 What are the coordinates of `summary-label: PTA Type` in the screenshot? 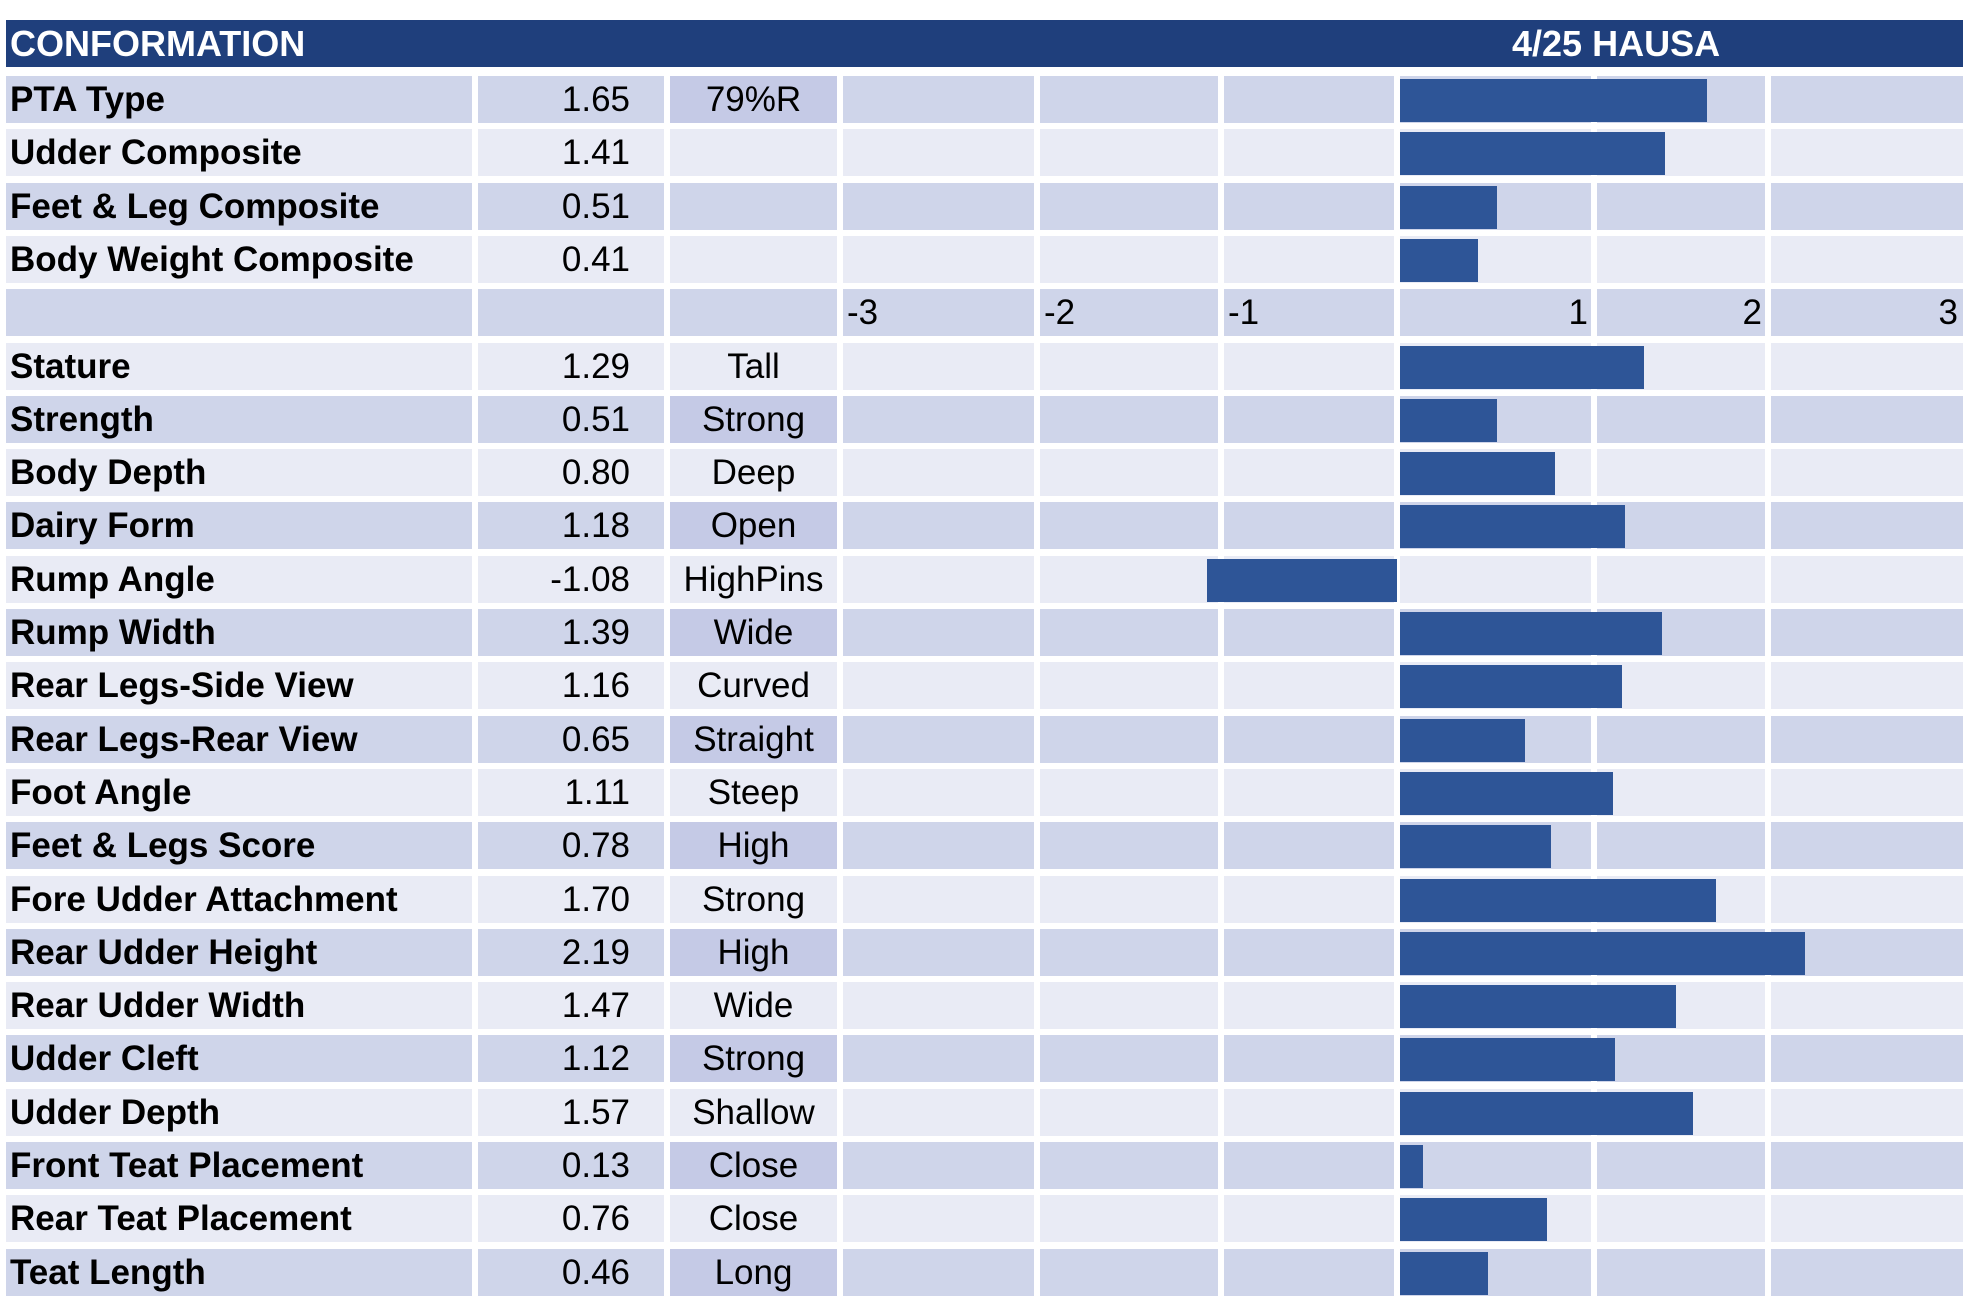 It's located at (87, 99).